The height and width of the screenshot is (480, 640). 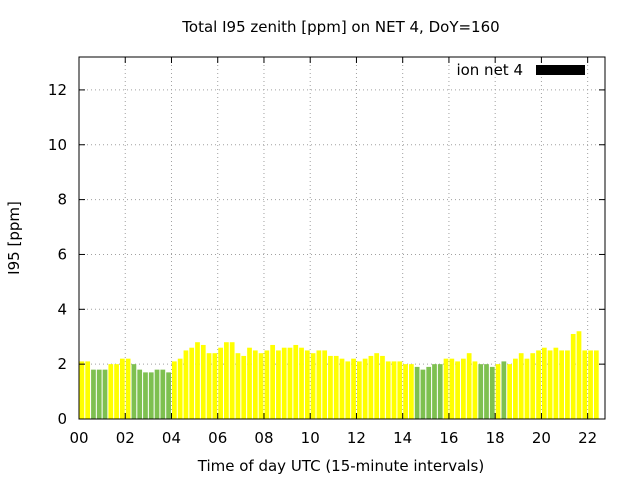 I want to click on x-tick-label: 18, so click(x=495, y=438).